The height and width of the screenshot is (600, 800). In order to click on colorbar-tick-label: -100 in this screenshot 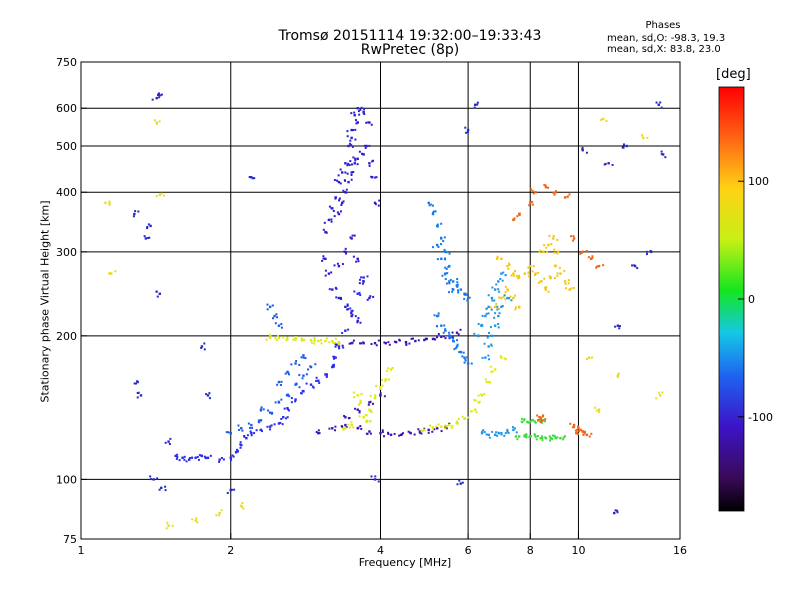, I will do `click(760, 417)`.